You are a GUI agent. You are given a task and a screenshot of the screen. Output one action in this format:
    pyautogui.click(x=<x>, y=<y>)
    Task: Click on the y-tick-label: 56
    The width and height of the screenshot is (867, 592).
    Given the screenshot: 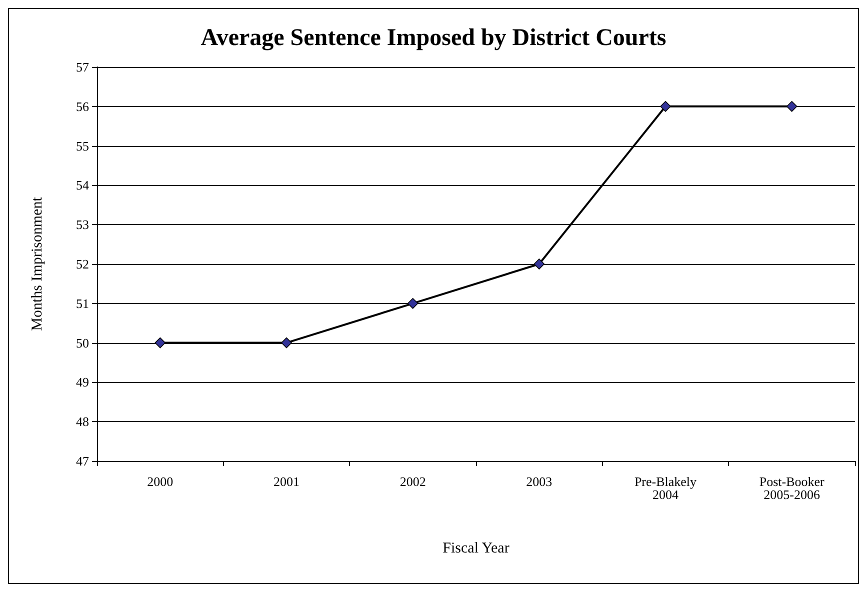 What is the action you would take?
    pyautogui.click(x=83, y=106)
    